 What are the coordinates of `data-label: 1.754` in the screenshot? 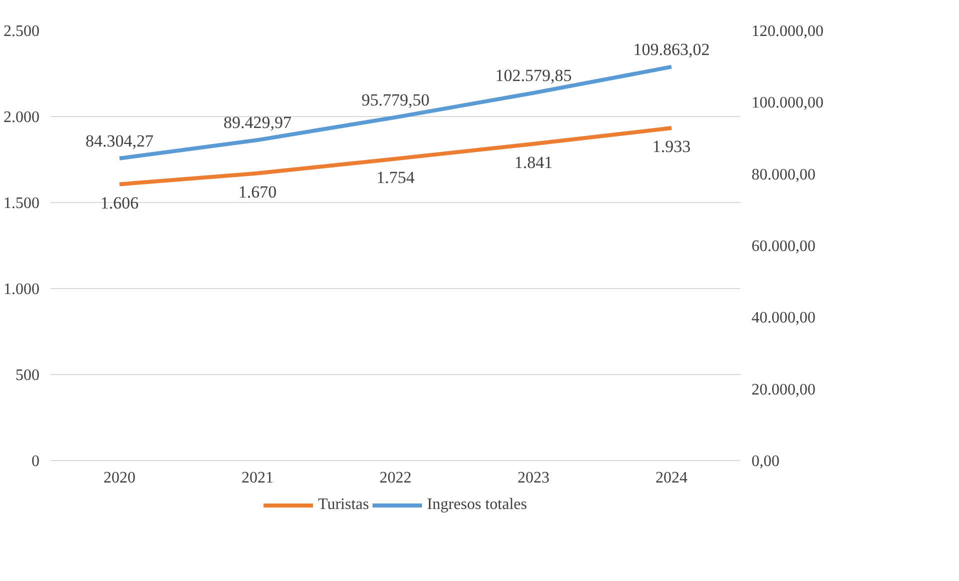 It's located at (396, 177).